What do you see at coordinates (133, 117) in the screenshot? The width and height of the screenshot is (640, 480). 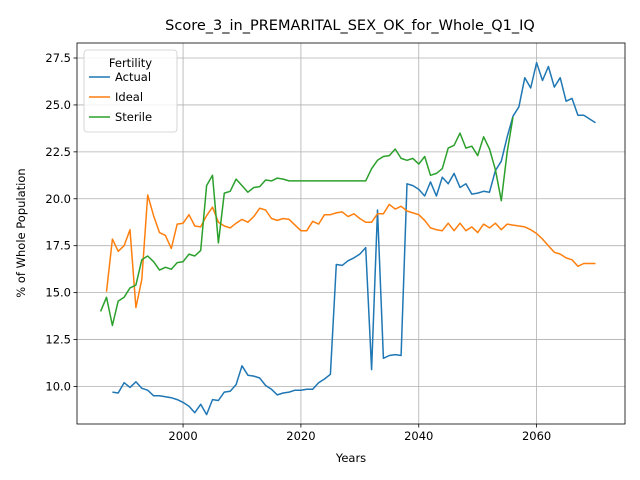 I see `legend-label-sterile: Sterile` at bounding box center [133, 117].